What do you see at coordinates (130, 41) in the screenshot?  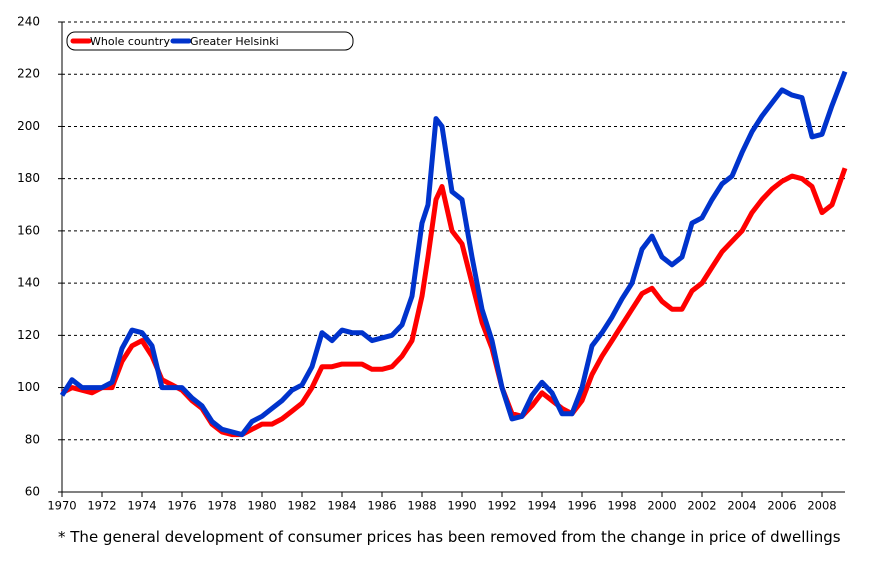 I see `legend-label: Whole country` at bounding box center [130, 41].